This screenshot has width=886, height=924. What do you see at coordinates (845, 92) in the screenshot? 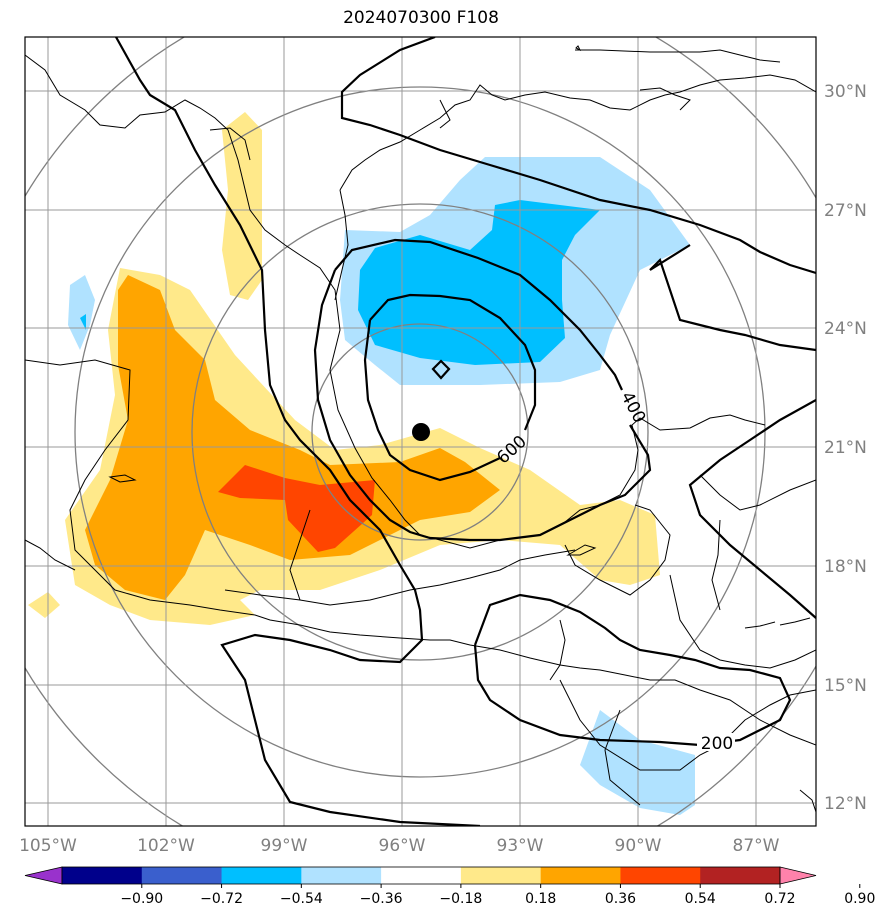
I see `lat-label: 30°N` at bounding box center [845, 92].